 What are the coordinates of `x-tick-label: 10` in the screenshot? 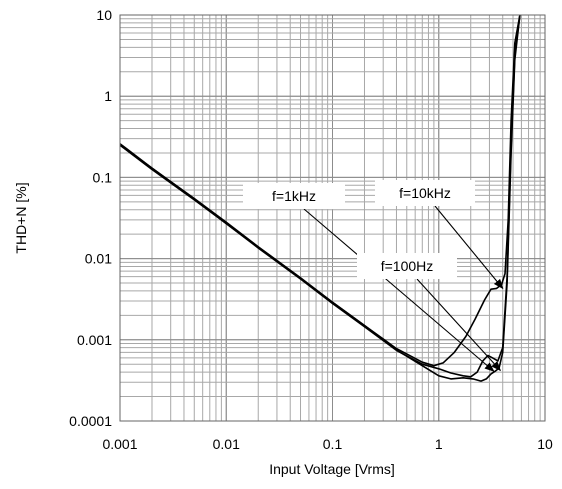 It's located at (545, 444).